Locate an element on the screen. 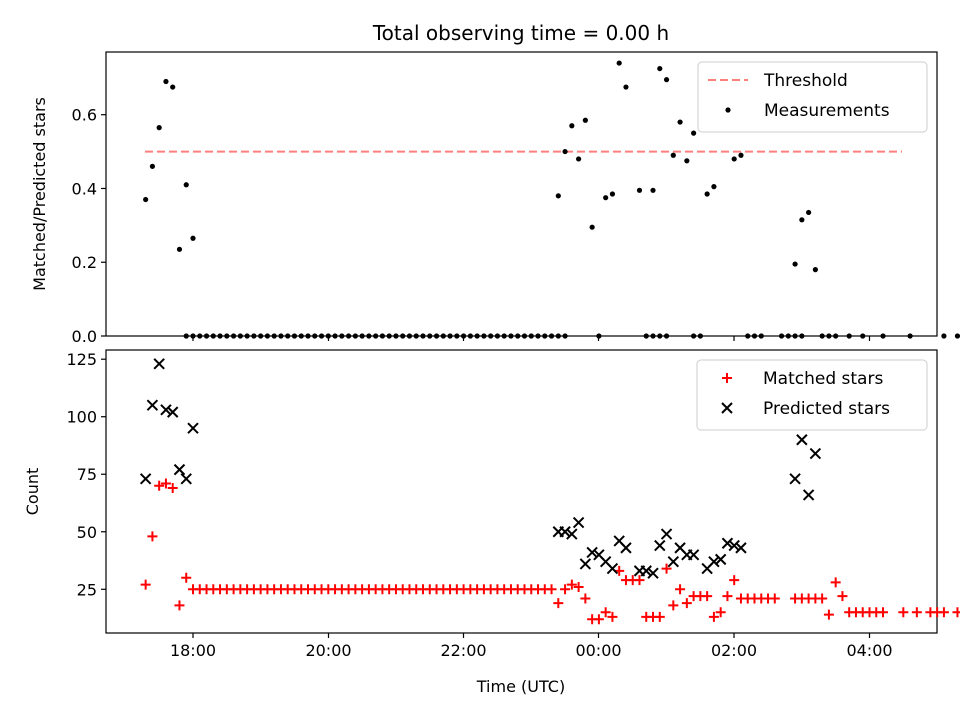  legend-box is located at coordinates (812, 97).